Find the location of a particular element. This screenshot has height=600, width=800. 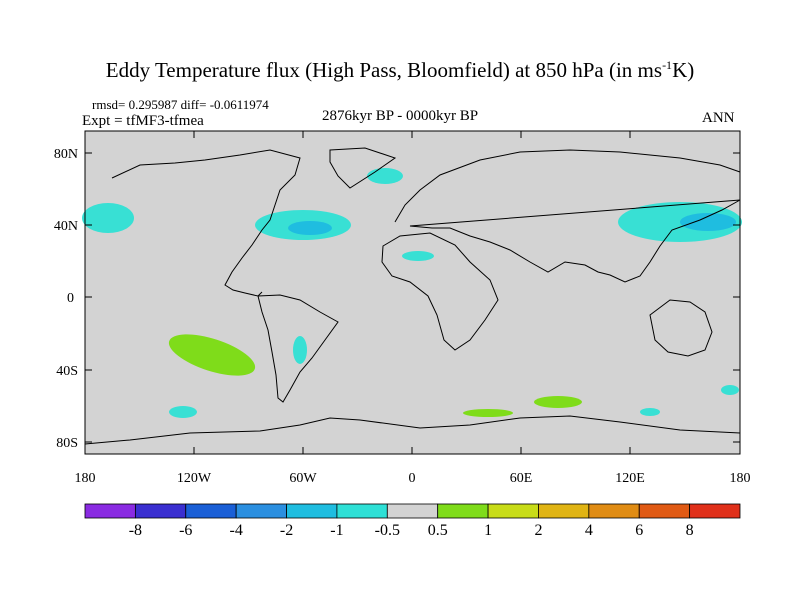

lat-label-80s: 80S is located at coordinates (67, 443).